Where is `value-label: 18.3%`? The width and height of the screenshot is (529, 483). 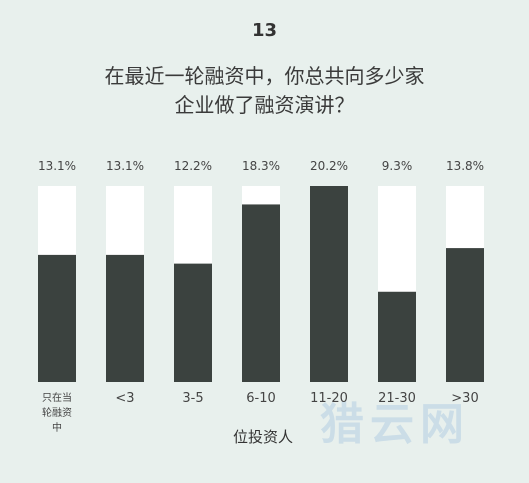 value-label: 18.3% is located at coordinates (261, 166).